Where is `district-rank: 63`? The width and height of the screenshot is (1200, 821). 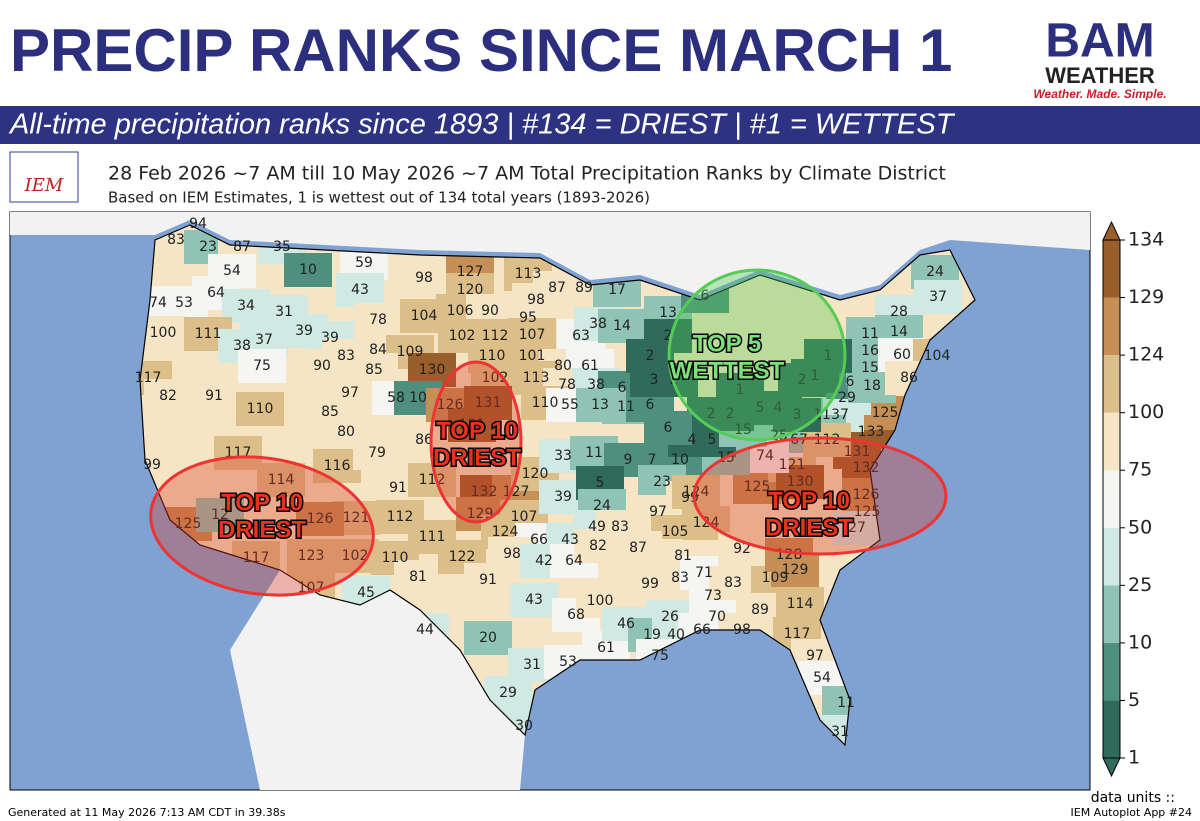 district-rank: 63 is located at coordinates (581, 336).